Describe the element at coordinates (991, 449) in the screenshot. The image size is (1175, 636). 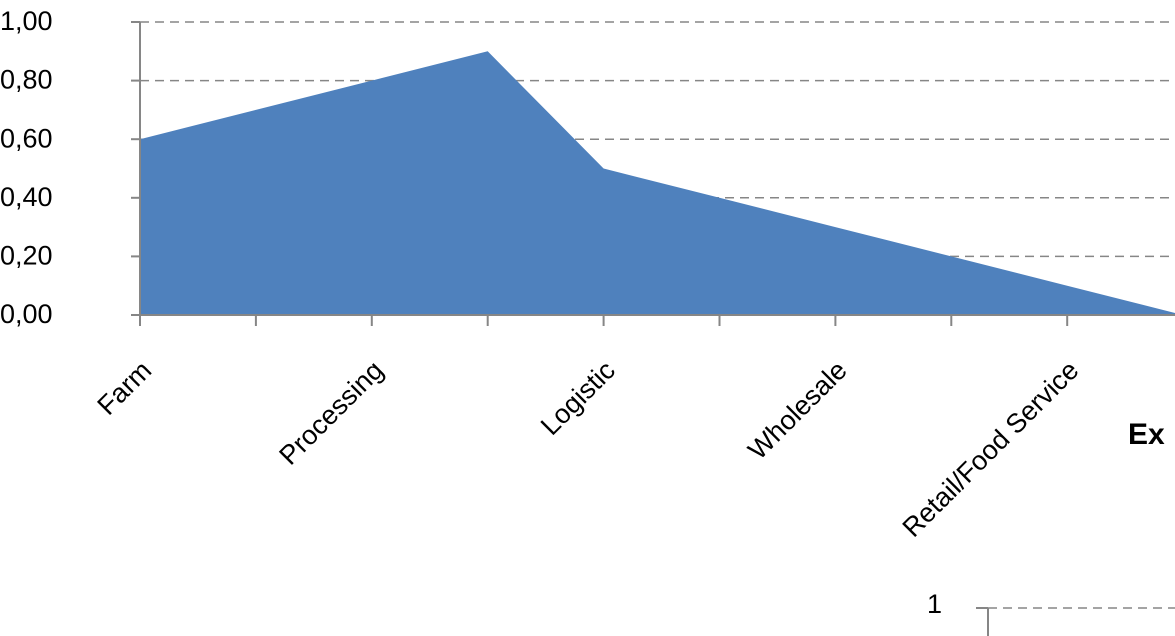
I see `x-tick-label: Retail/Food Service` at that location.